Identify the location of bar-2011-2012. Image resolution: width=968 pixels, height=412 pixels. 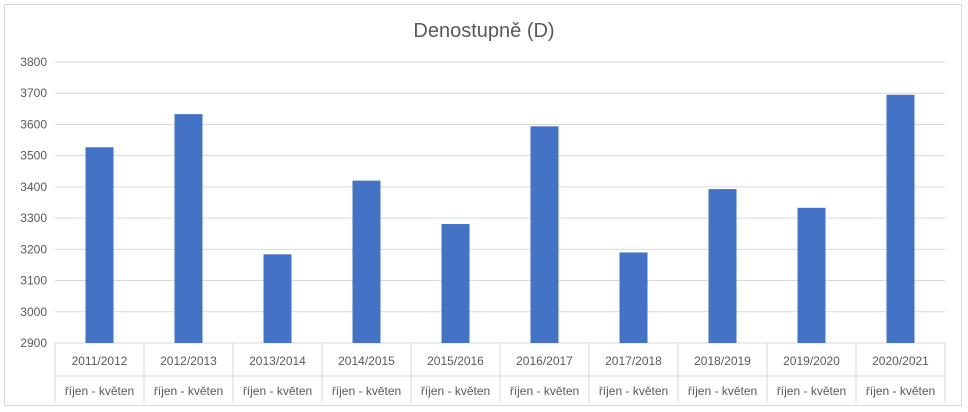
(99, 245).